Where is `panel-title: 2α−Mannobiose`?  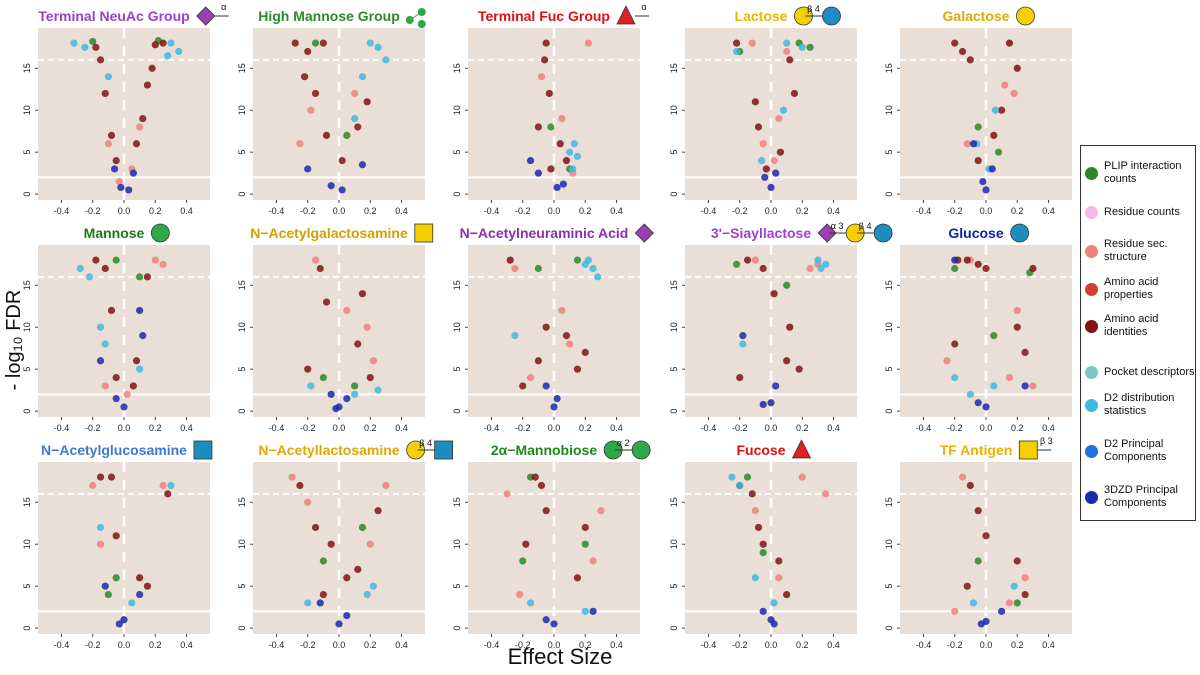 panel-title: 2α−Mannobiose is located at coordinates (544, 450).